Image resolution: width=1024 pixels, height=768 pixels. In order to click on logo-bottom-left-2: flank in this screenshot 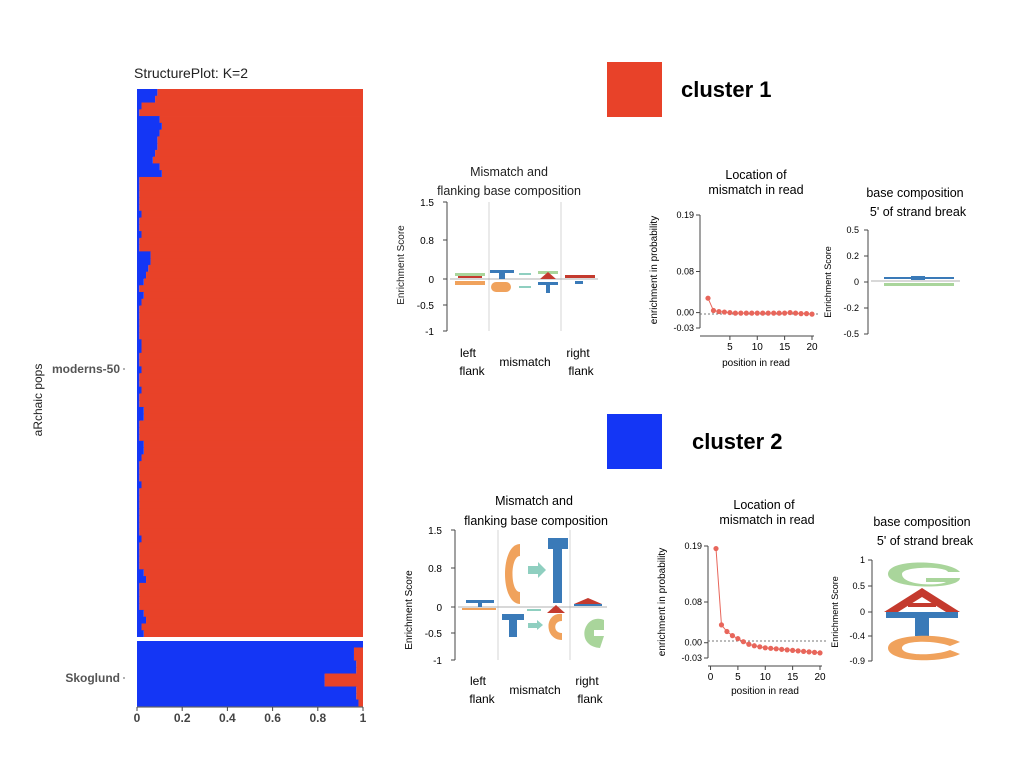, I will do `click(482, 699)`.